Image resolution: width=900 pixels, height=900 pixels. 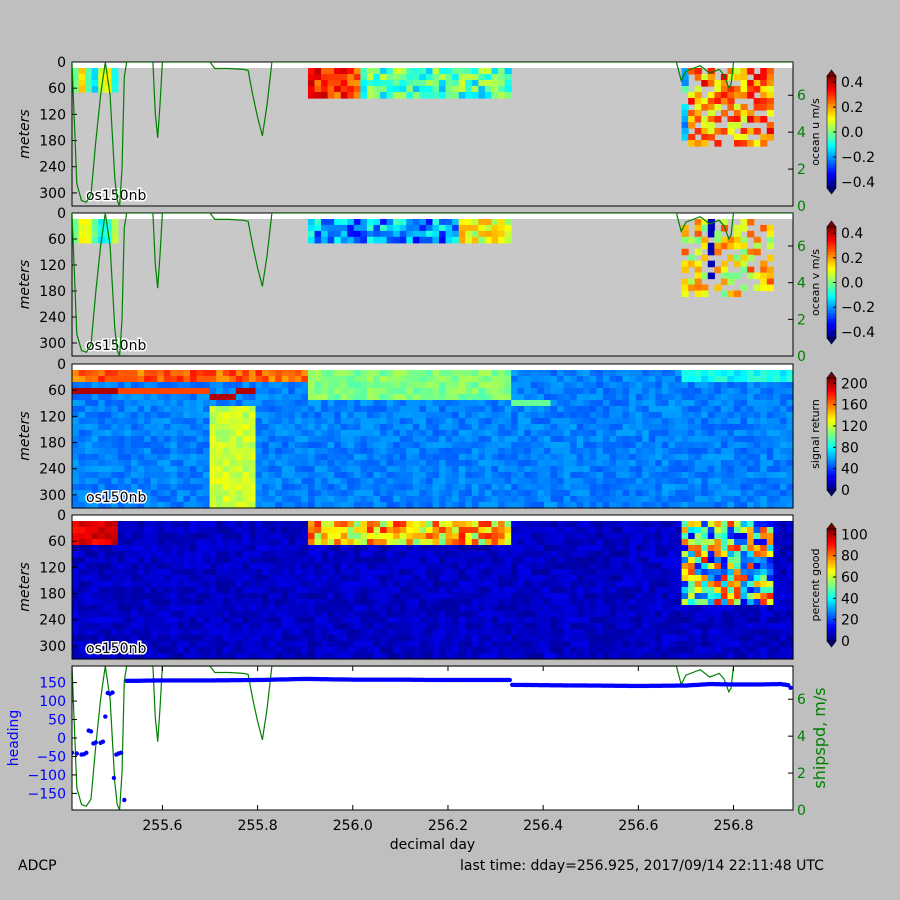 What do you see at coordinates (52, 496) in the screenshot?
I see `y-tick-label: 300` at bounding box center [52, 496].